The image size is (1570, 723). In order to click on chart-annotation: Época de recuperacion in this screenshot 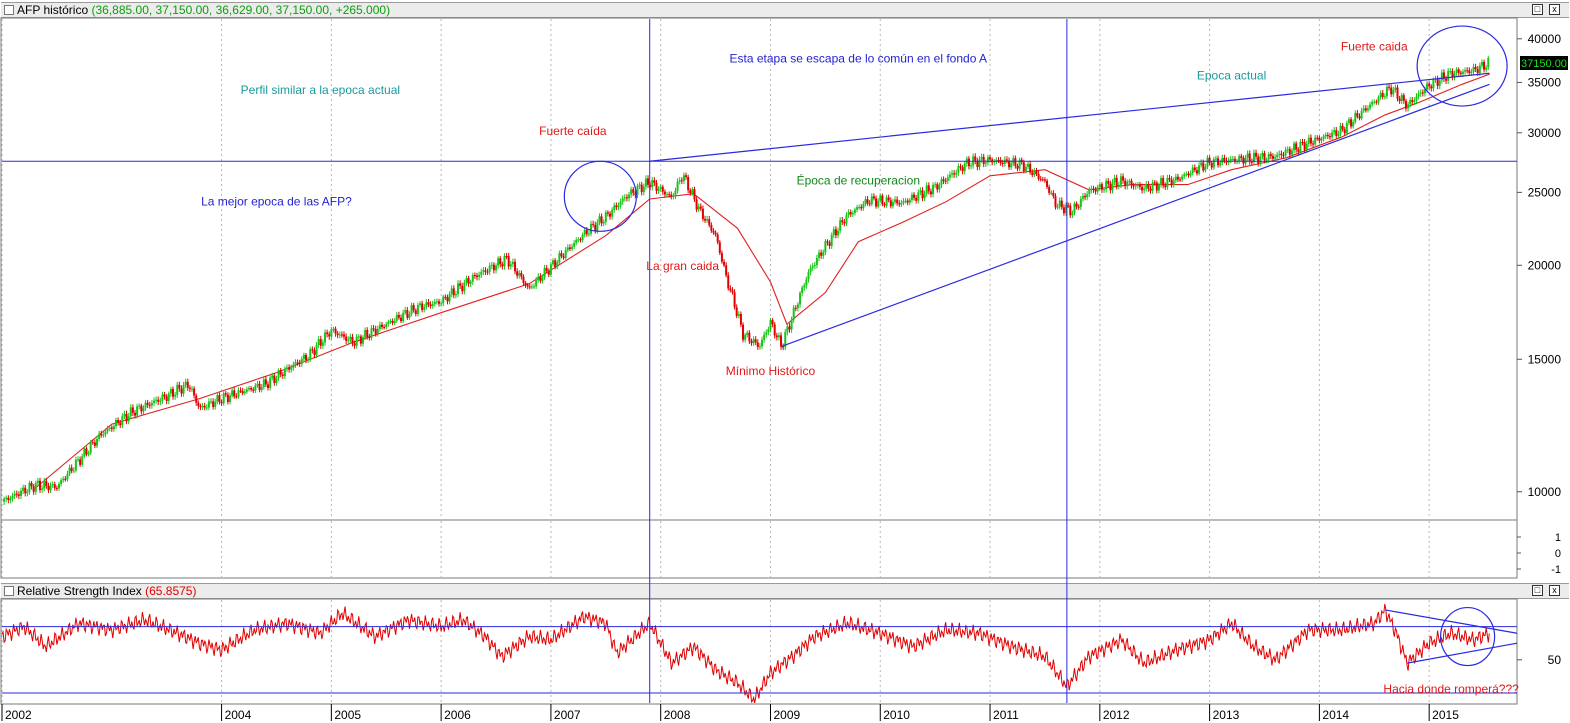, I will do `click(858, 180)`.